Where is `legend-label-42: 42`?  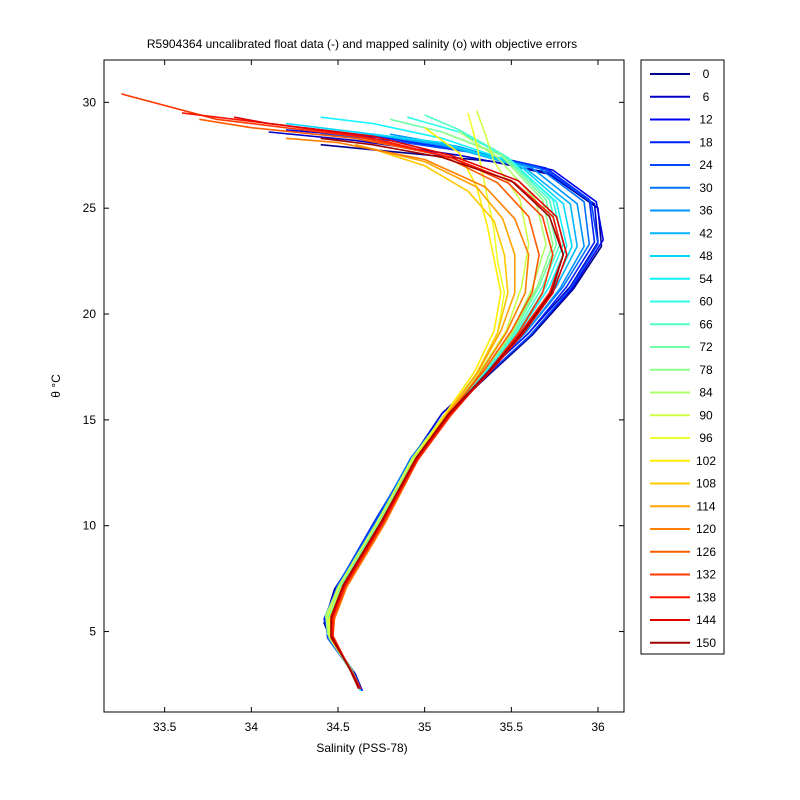 legend-label-42: 42 is located at coordinates (706, 233).